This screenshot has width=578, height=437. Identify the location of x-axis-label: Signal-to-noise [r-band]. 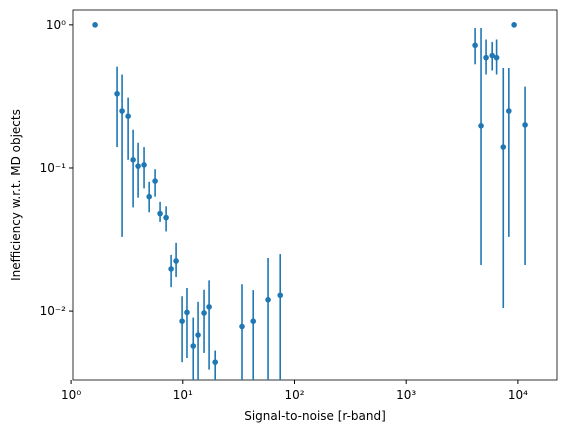
(315, 416).